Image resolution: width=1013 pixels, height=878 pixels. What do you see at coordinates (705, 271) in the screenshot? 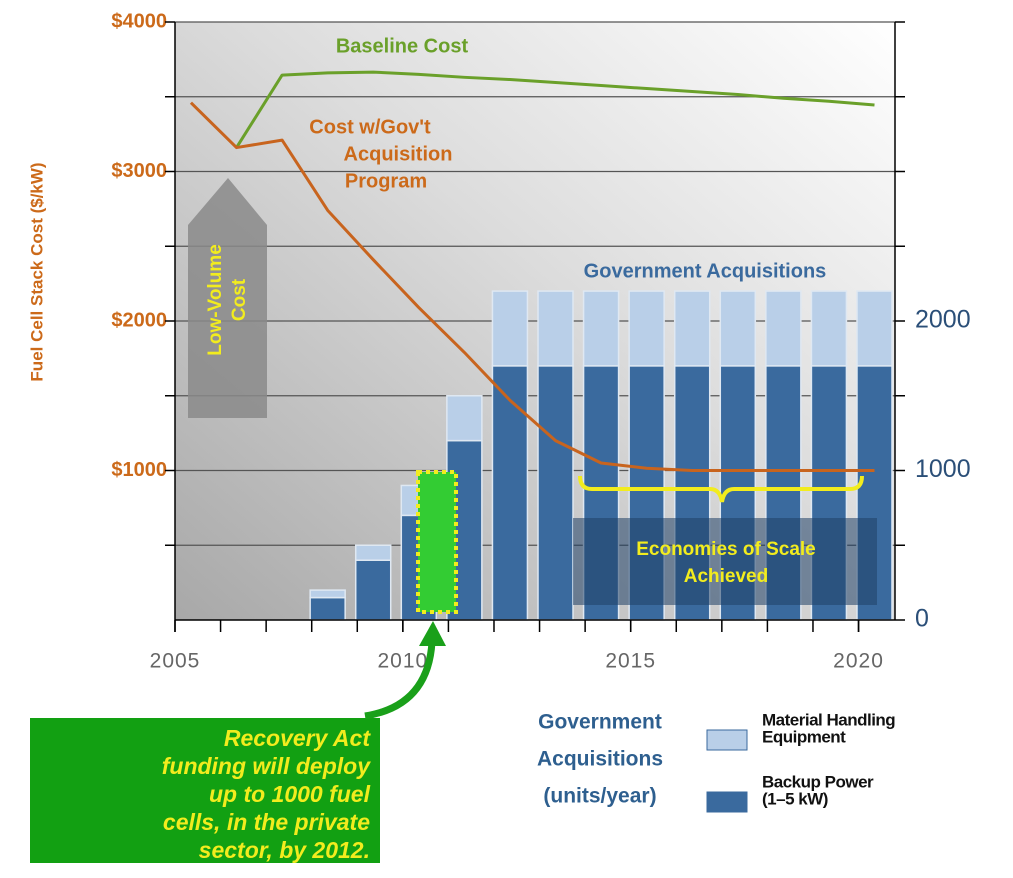
I see `acquisitions-label: Government Acquisitions` at bounding box center [705, 271].